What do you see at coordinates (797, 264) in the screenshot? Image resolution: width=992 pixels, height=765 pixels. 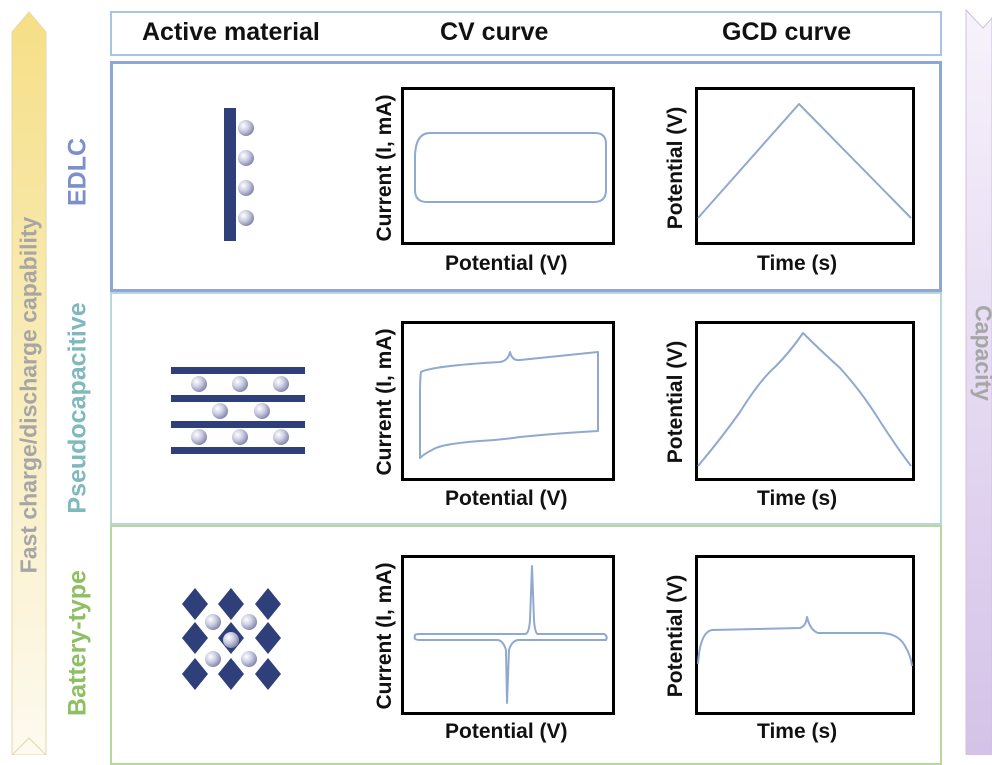 I see `gcd-xlabel-edlc: Time (s)` at bounding box center [797, 264].